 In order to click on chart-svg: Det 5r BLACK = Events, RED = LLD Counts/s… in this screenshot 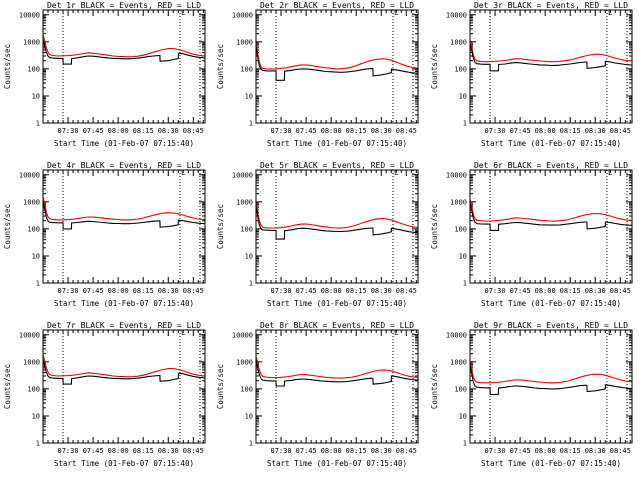, I will do `click(317, 234)`.